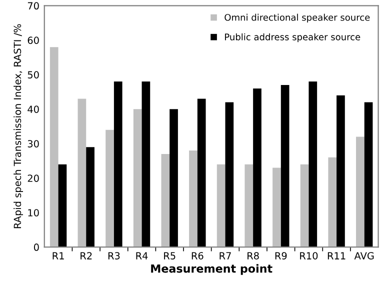  I want to click on y-tick-label: 0, so click(36, 247).